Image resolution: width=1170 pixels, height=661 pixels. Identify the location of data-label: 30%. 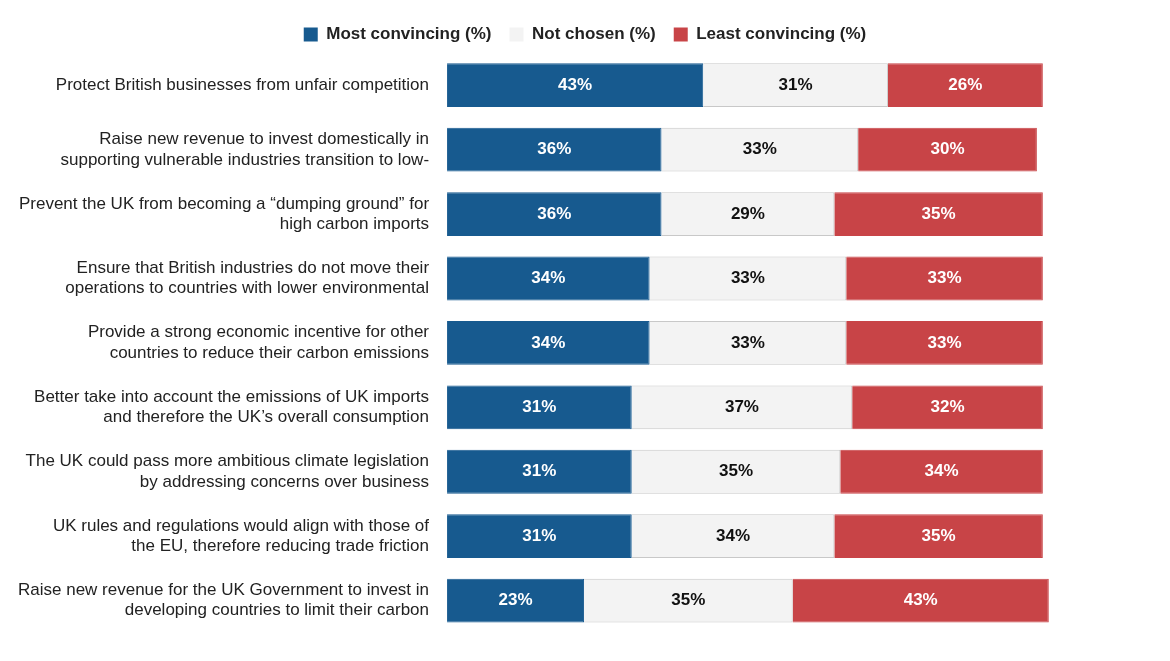
(947, 149).